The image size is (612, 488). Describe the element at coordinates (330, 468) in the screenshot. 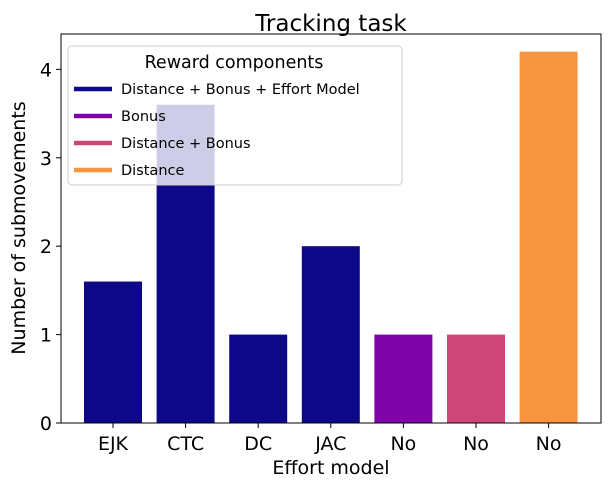

I see `x-axis-title: Effort model` at that location.